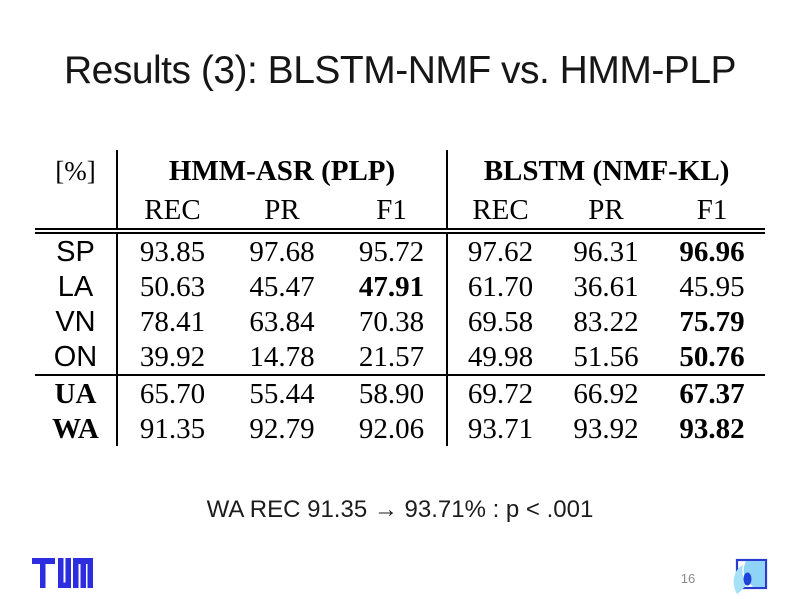  Describe the element at coordinates (282, 392) in the screenshot. I see `value-cell: 55.44` at that location.